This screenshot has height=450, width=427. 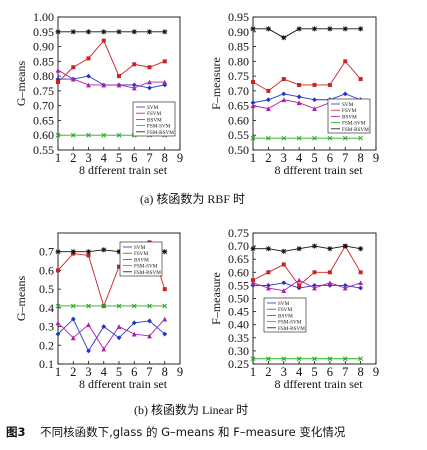 What do you see at coordinates (238, 285) in the screenshot?
I see `b-right-y-tick-label: 0.55` at bounding box center [238, 285].